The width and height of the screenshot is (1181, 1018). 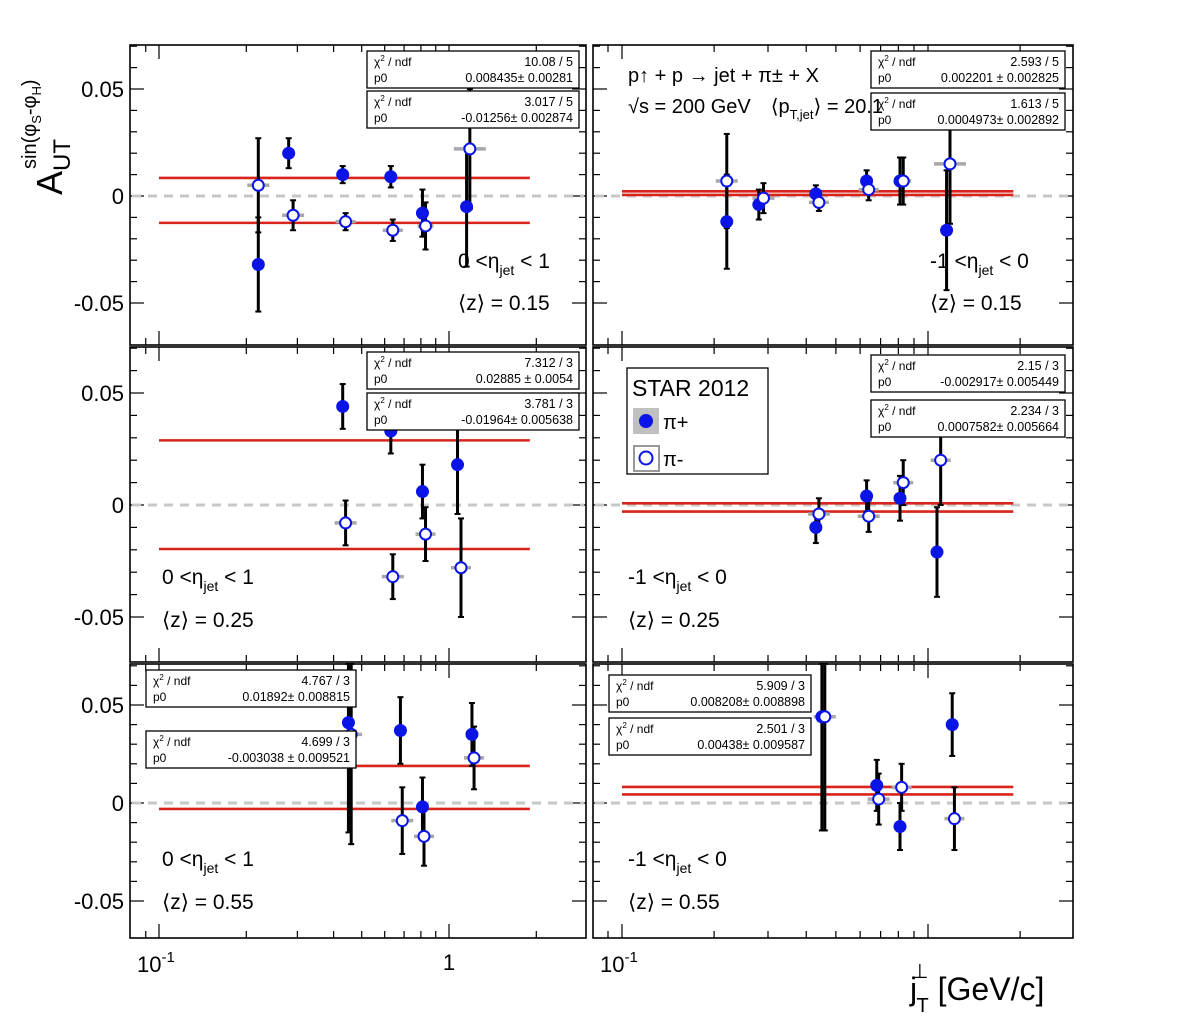 What do you see at coordinates (646, 458) in the screenshot?
I see `legend-piminus-marker` at bounding box center [646, 458].